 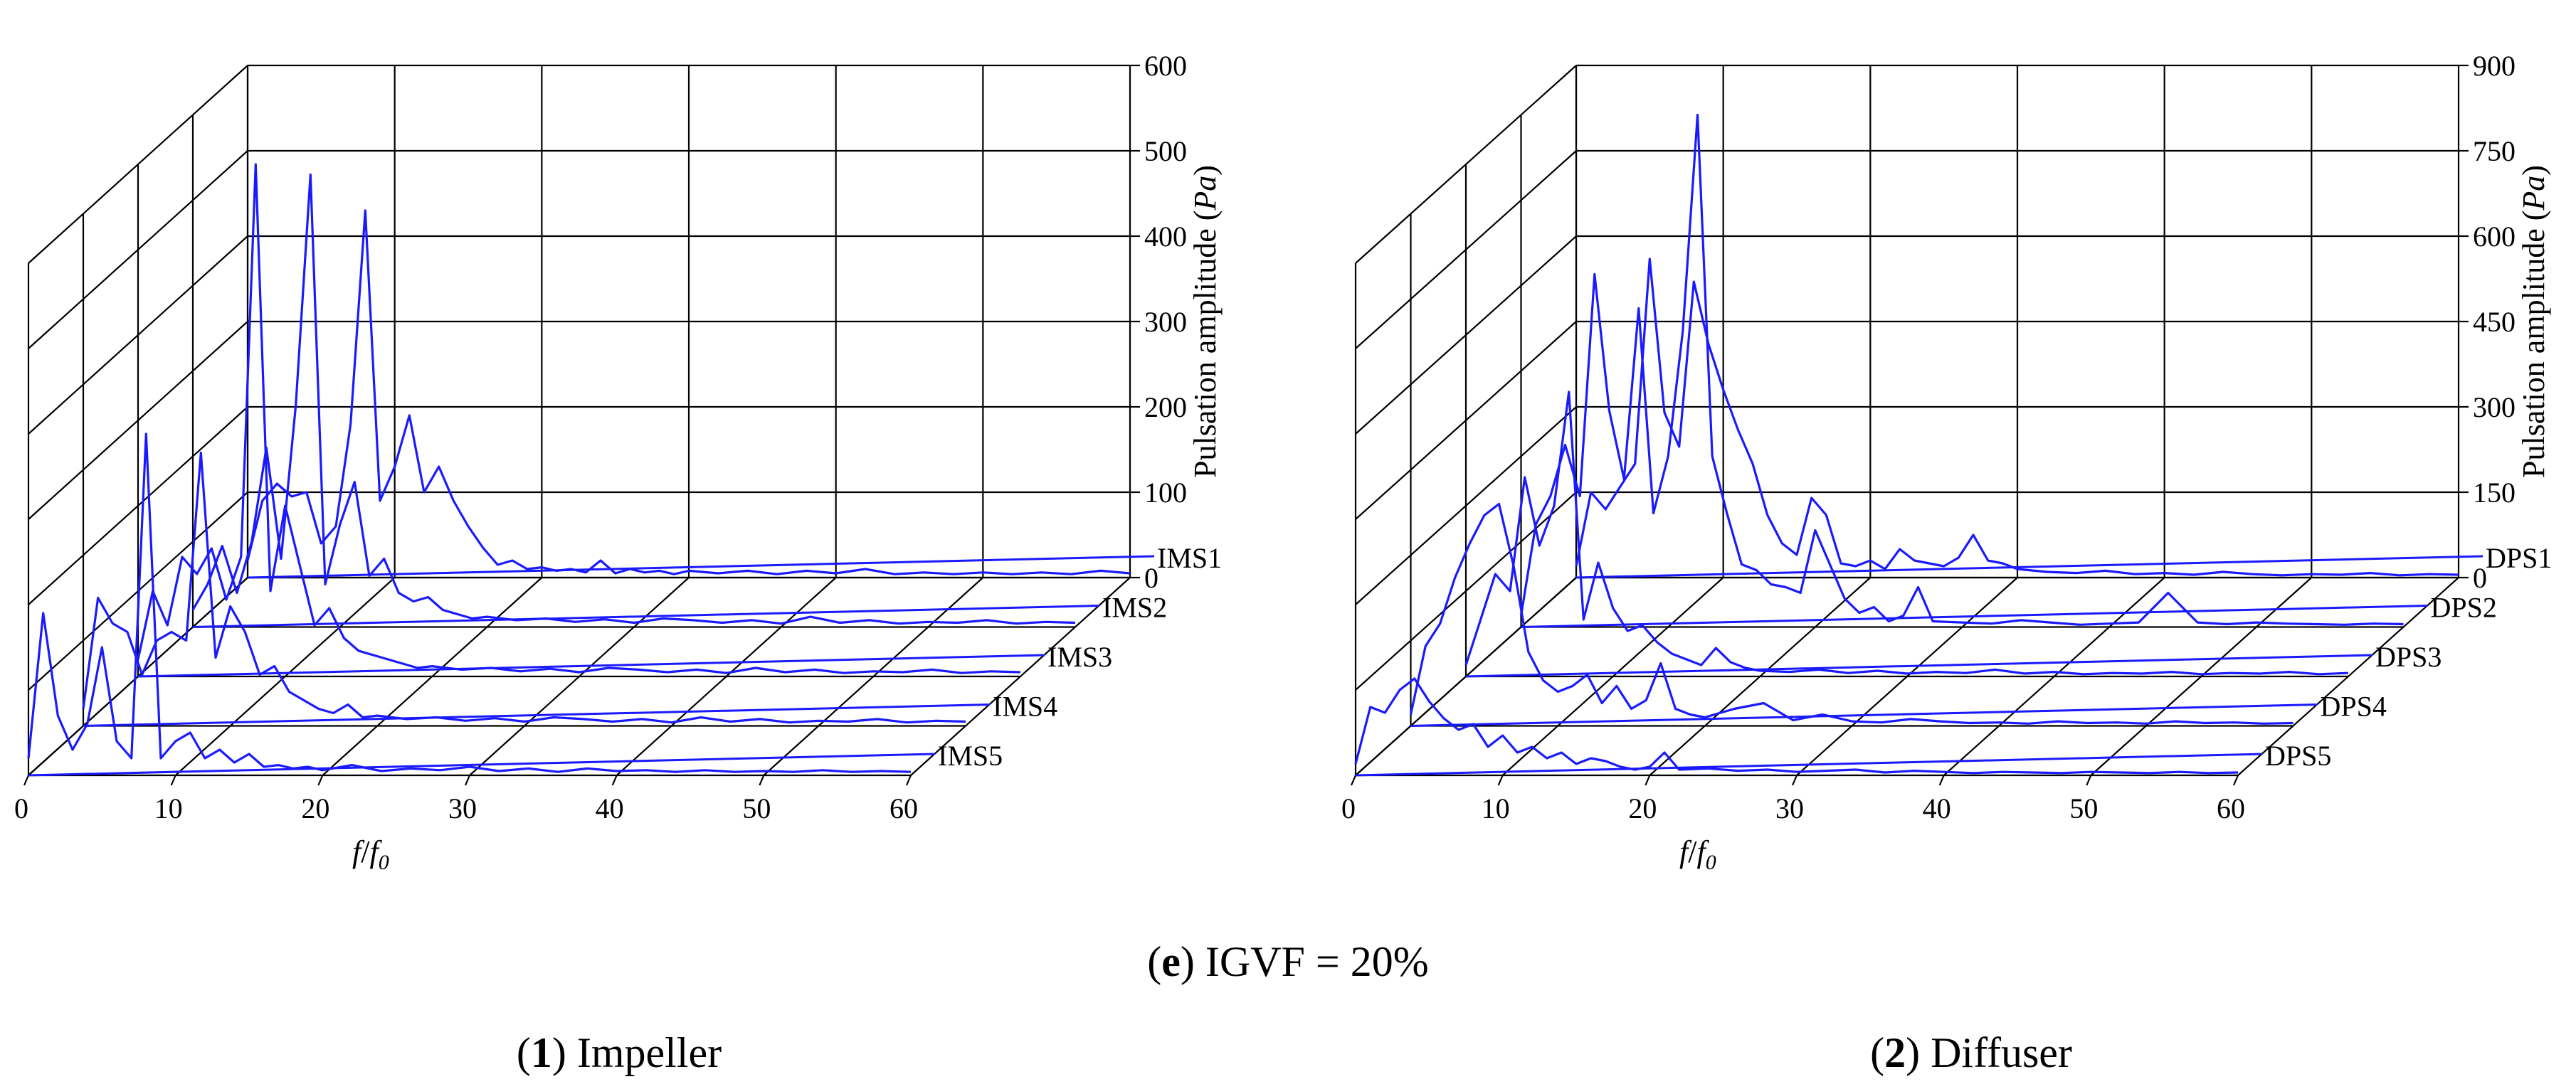 I want to click on series-dps1, so click(x=2029, y=418).